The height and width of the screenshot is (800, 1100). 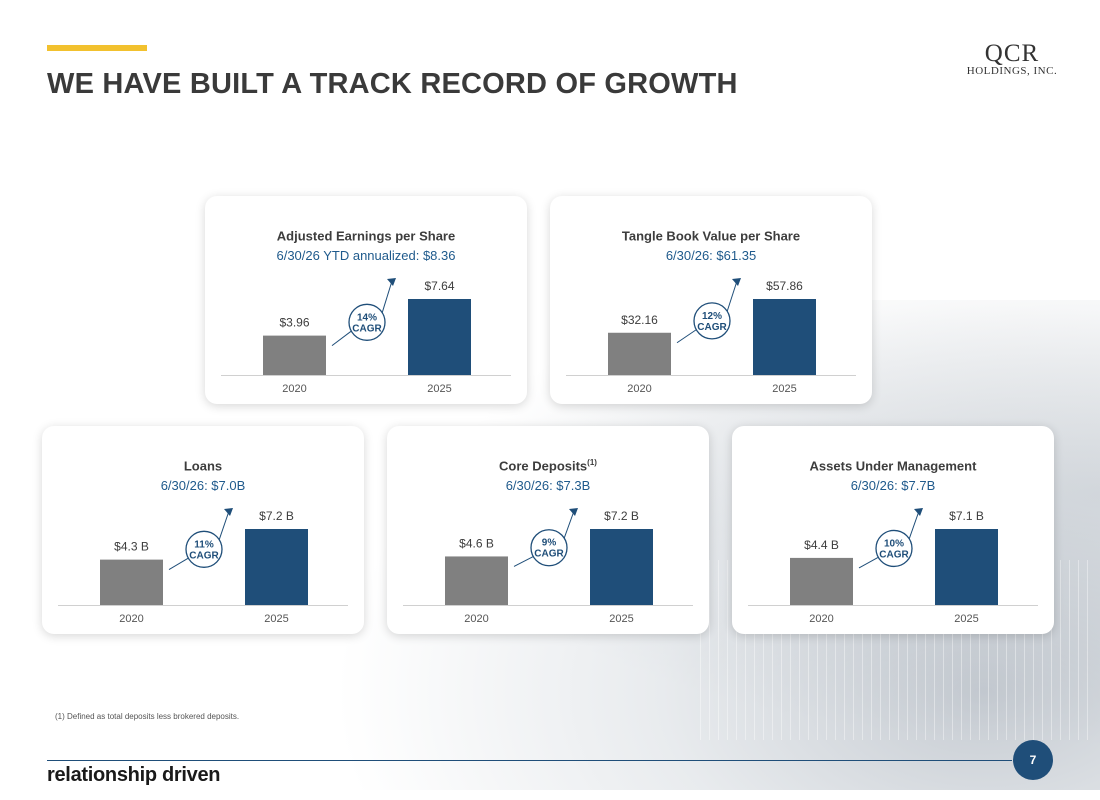 What do you see at coordinates (204, 544) in the screenshot?
I see `cagr-percent: 11%` at bounding box center [204, 544].